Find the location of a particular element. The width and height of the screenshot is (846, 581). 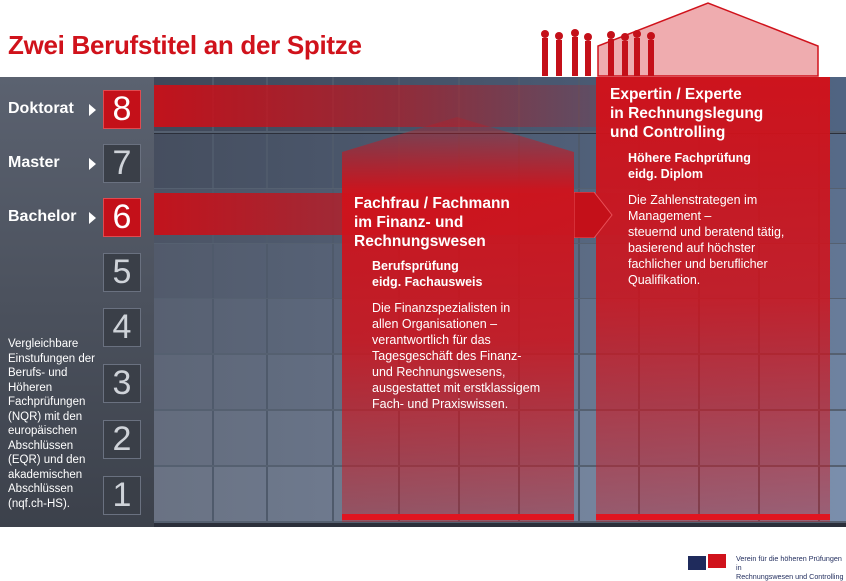

level-number: 3 is located at coordinates (122, 383).